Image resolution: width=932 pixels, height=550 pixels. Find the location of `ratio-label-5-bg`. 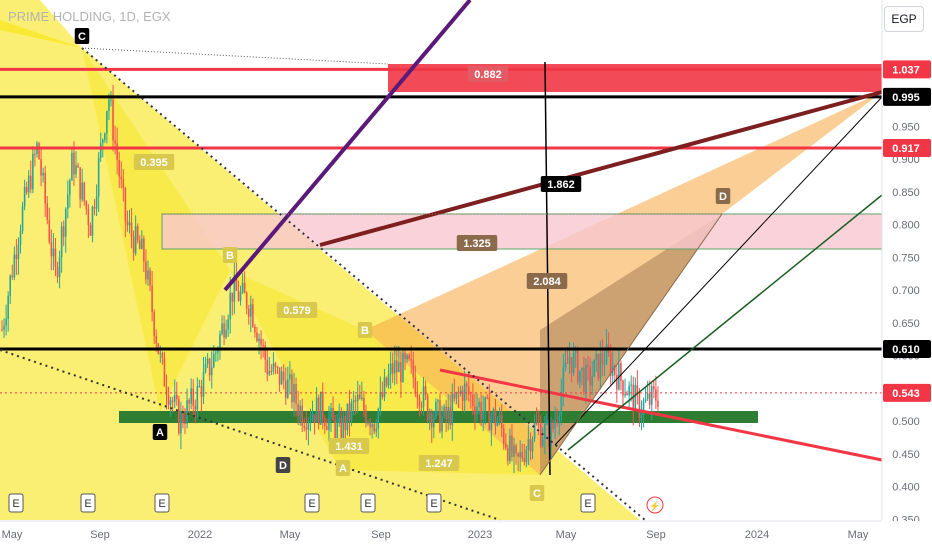

ratio-label-5-bg is located at coordinates (349, 446).